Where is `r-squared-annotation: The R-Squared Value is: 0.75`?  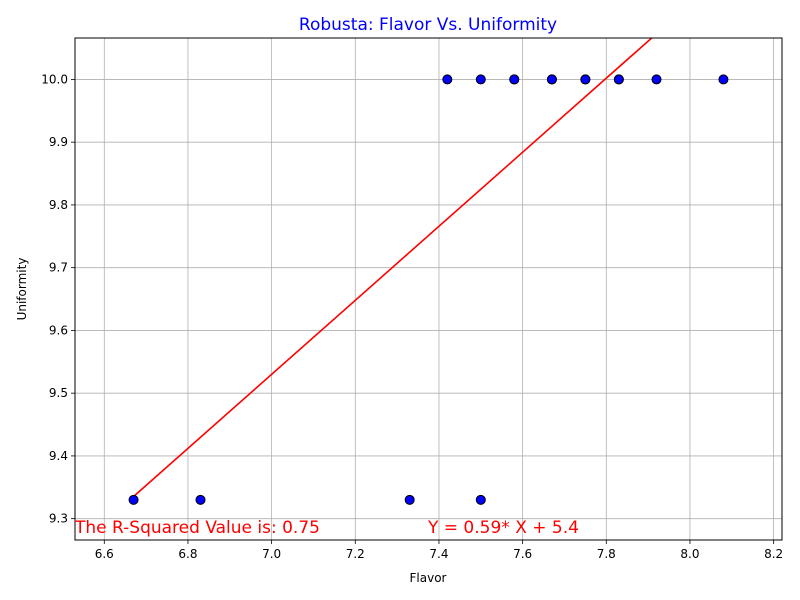 r-squared-annotation: The R-Squared Value is: 0.75 is located at coordinates (197, 528).